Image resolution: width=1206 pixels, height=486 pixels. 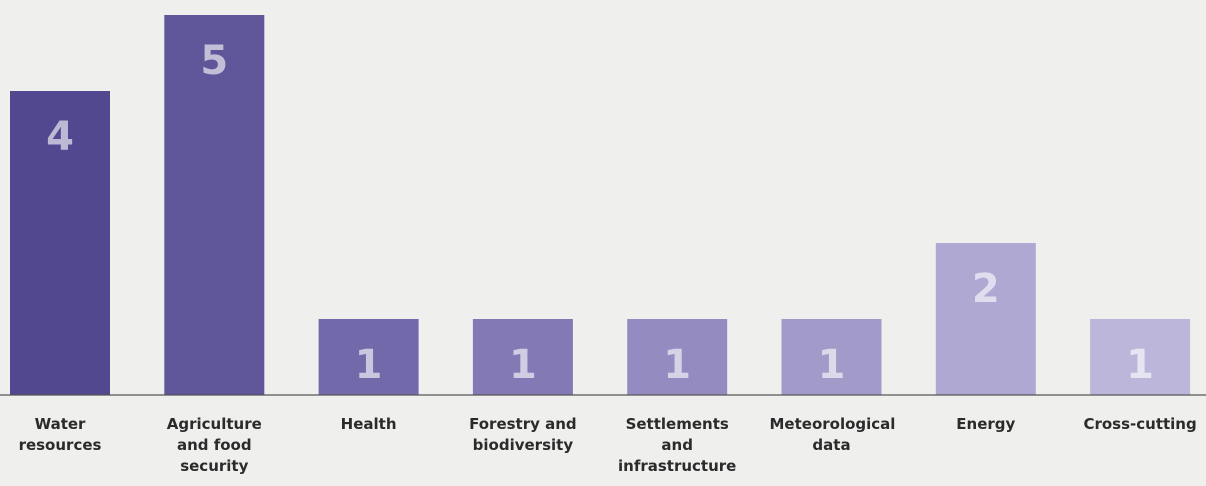 What do you see at coordinates (368, 424) in the screenshot?
I see `x-tick-label: Health` at bounding box center [368, 424].